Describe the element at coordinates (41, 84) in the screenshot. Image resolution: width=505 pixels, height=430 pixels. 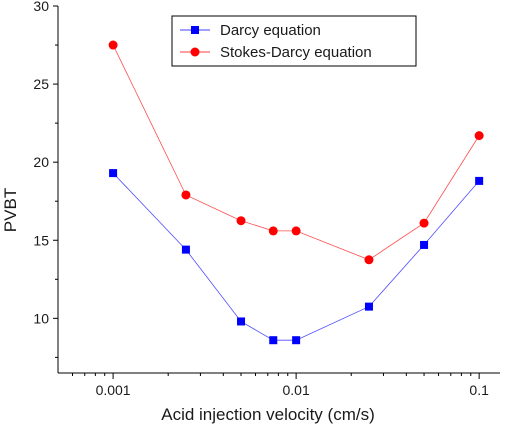
I see `y-tick-label: 25` at that location.